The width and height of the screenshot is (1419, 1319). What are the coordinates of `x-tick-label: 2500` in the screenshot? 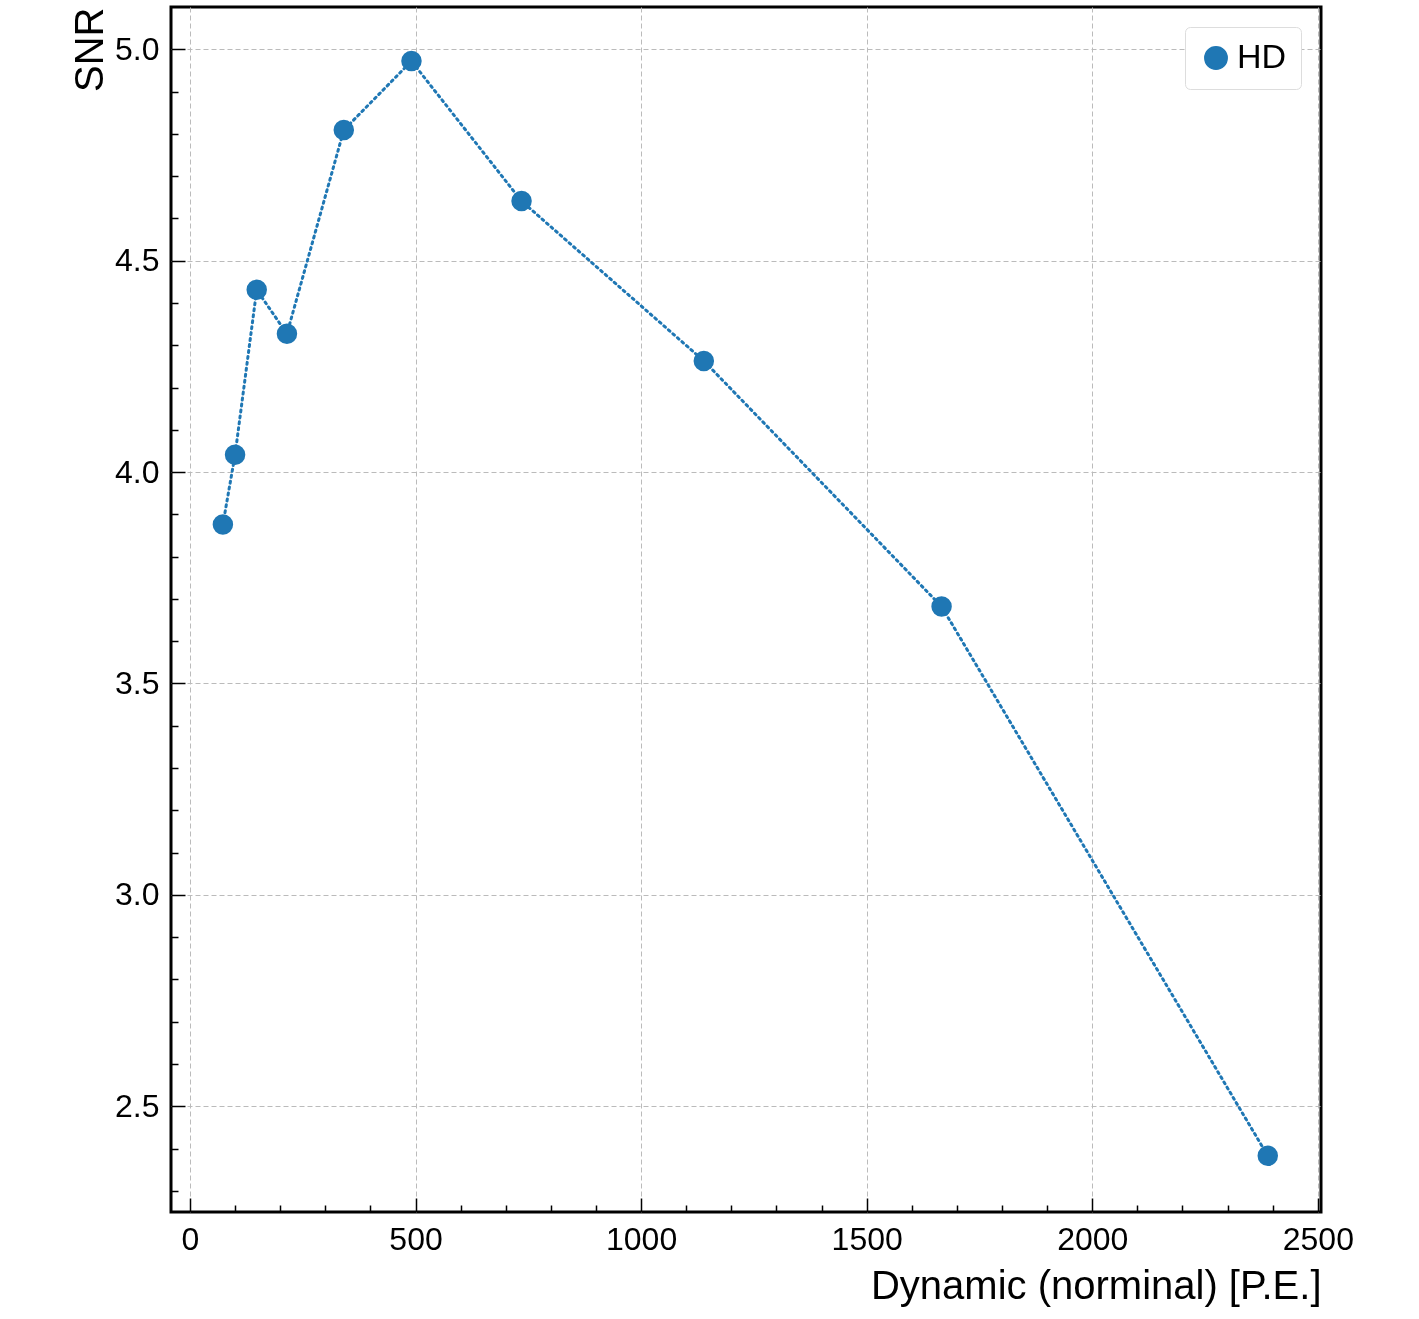 It's located at (1318, 1238).